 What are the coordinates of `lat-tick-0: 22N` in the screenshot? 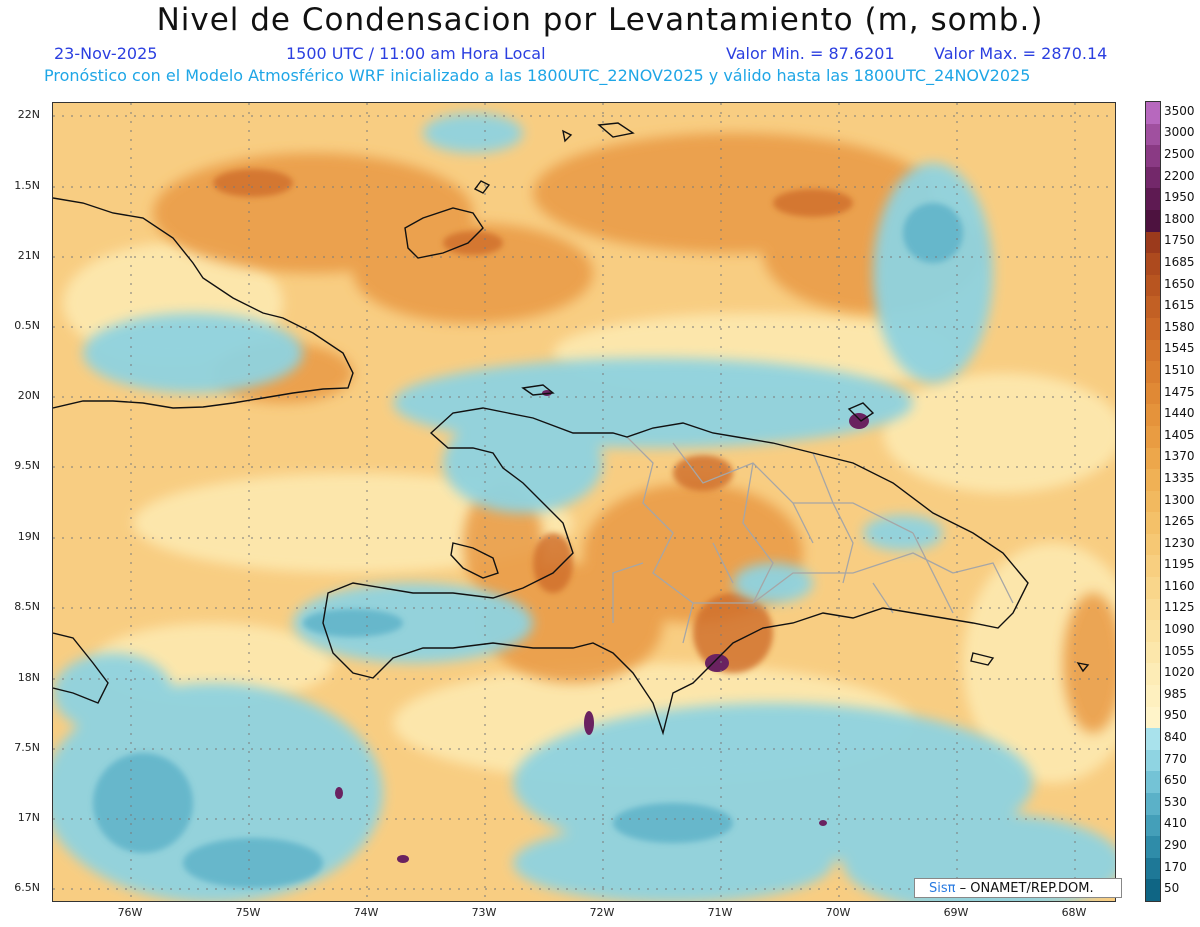 It's located at (28, 114).